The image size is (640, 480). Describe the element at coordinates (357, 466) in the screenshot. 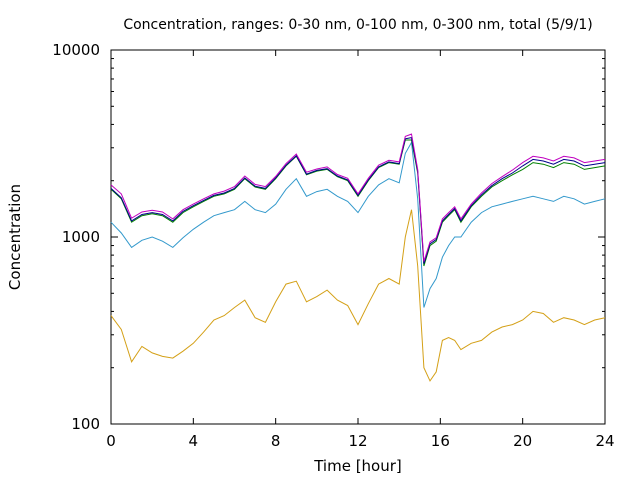

I see `x-axis-label: Time [hour]` at that location.